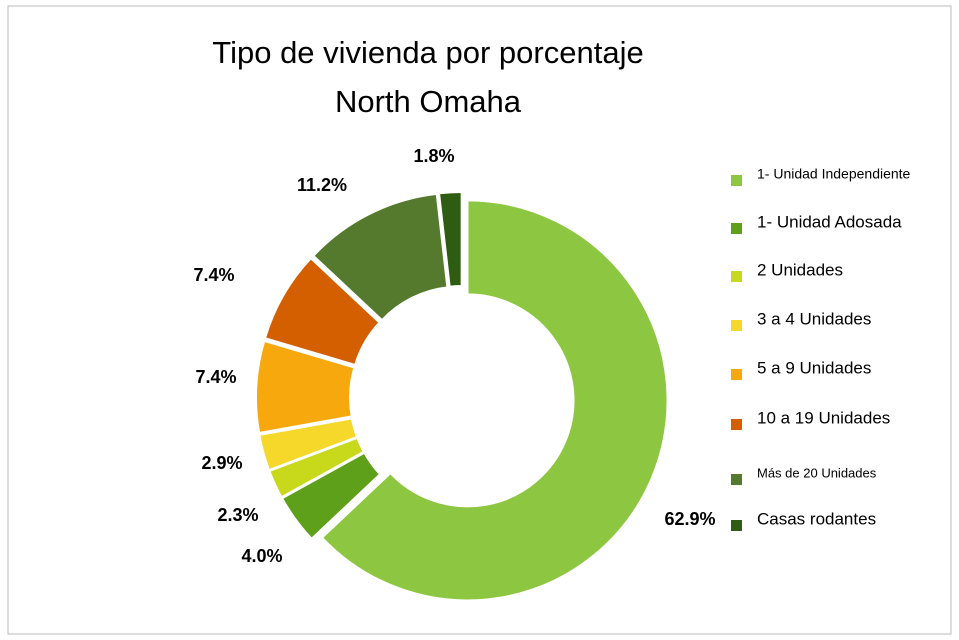 The width and height of the screenshot is (959, 640). I want to click on data-label: 1.8%, so click(433, 156).